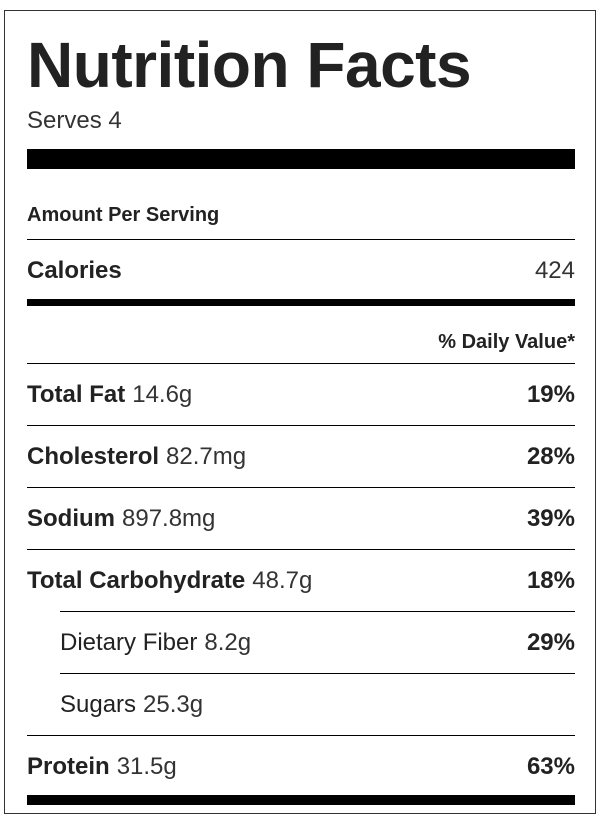 The width and height of the screenshot is (606, 820). What do you see at coordinates (74, 270) in the screenshot?
I see `calories-label: Calories` at bounding box center [74, 270].